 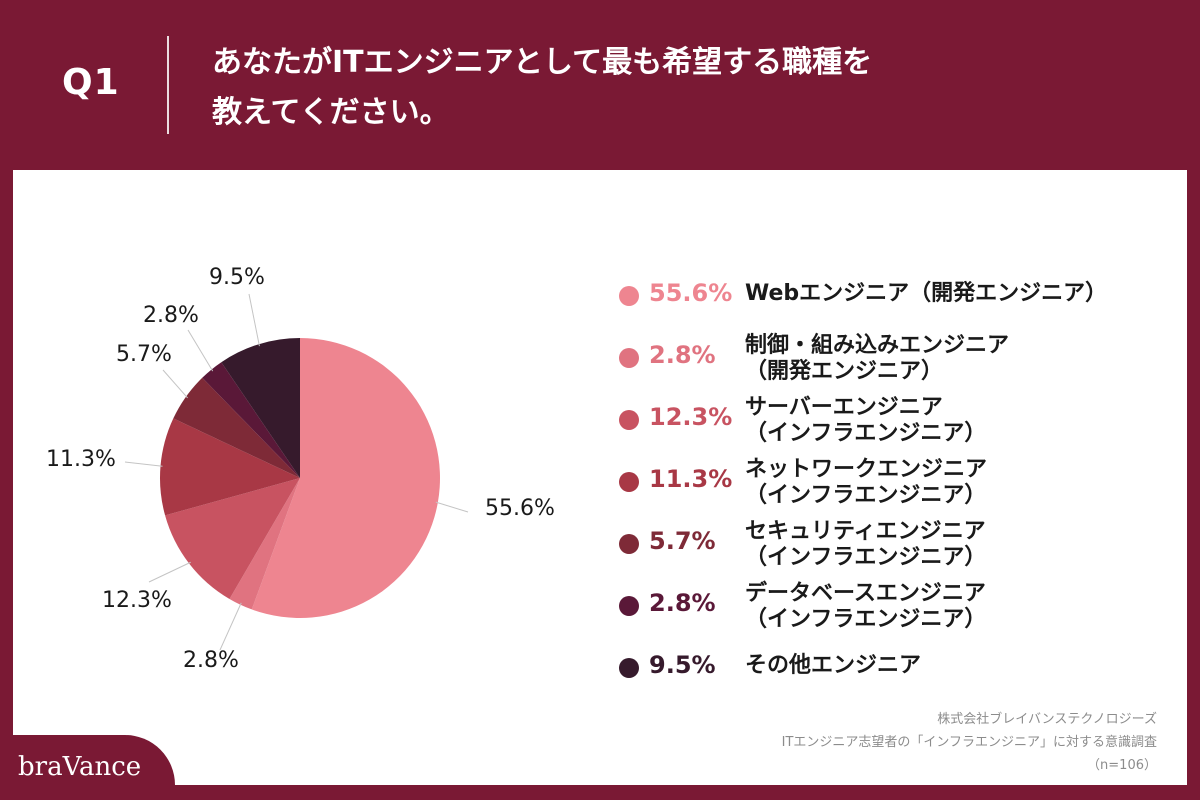 I want to click on legend-label: ネットワークエンジニア （インフラエンジニア）, so click(x=866, y=483).